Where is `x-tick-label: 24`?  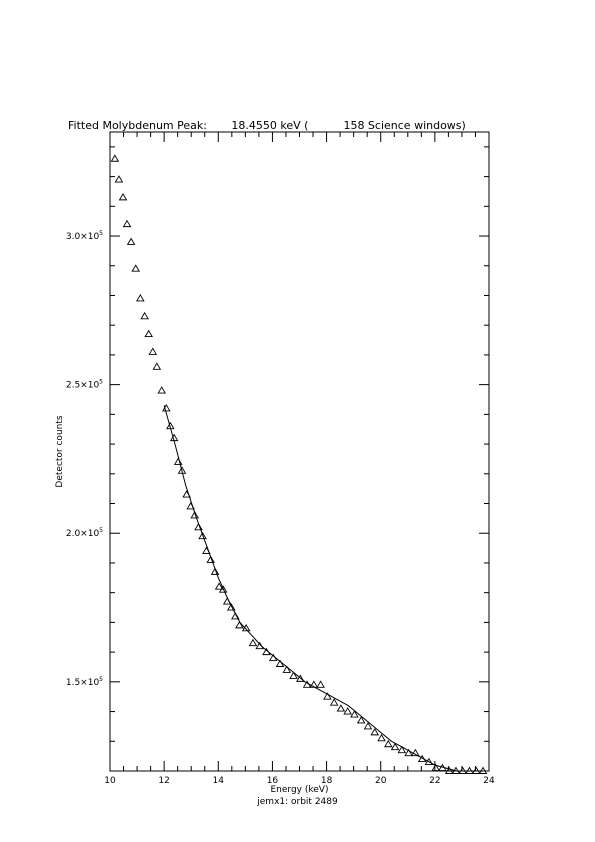
x-tick-label: 24 is located at coordinates (489, 781).